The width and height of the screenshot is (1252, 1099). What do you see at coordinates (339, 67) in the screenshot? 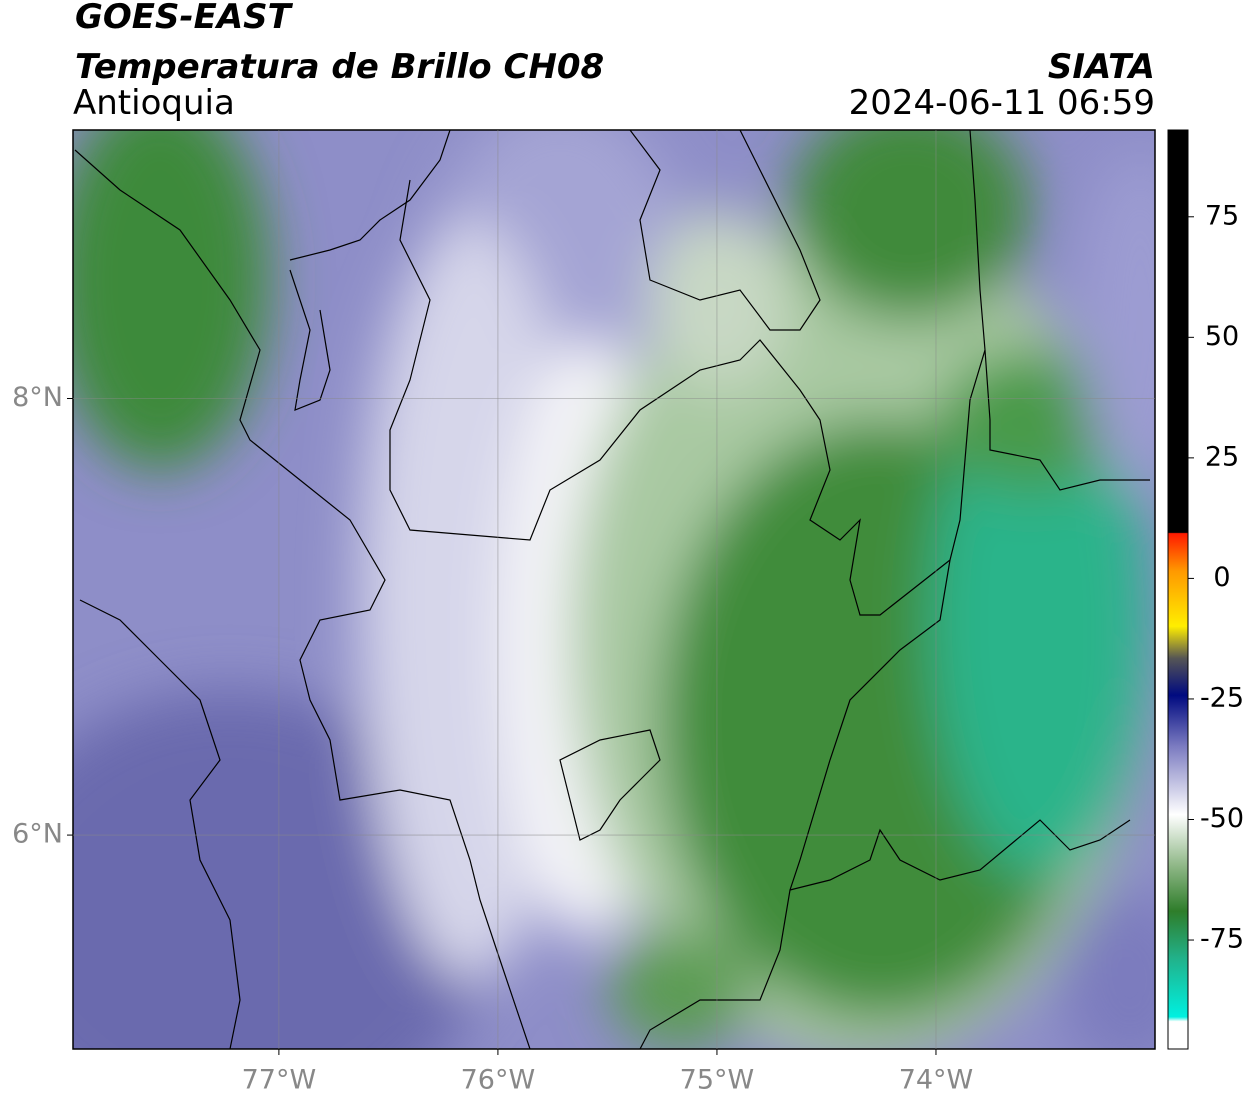
I see `subtitle: Temperatura de Brillo CH08` at bounding box center [339, 67].